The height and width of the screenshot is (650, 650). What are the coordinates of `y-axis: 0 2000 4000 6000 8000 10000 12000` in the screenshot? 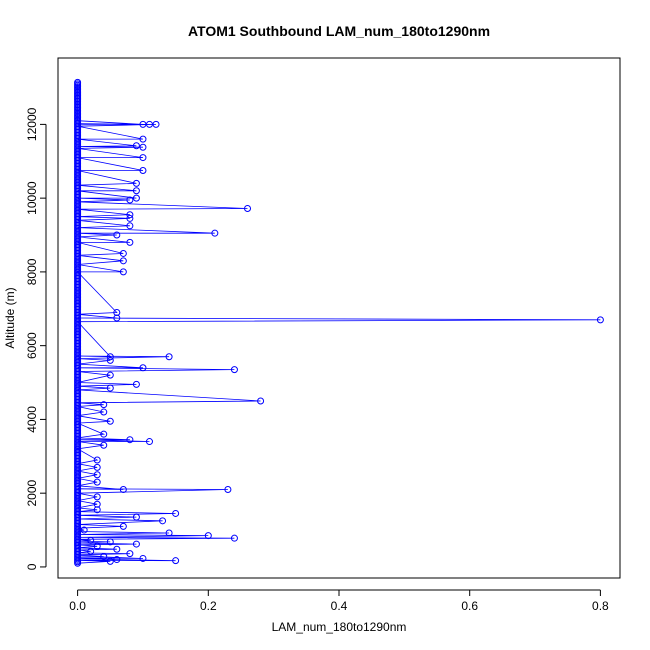 It's located at (36, 338).